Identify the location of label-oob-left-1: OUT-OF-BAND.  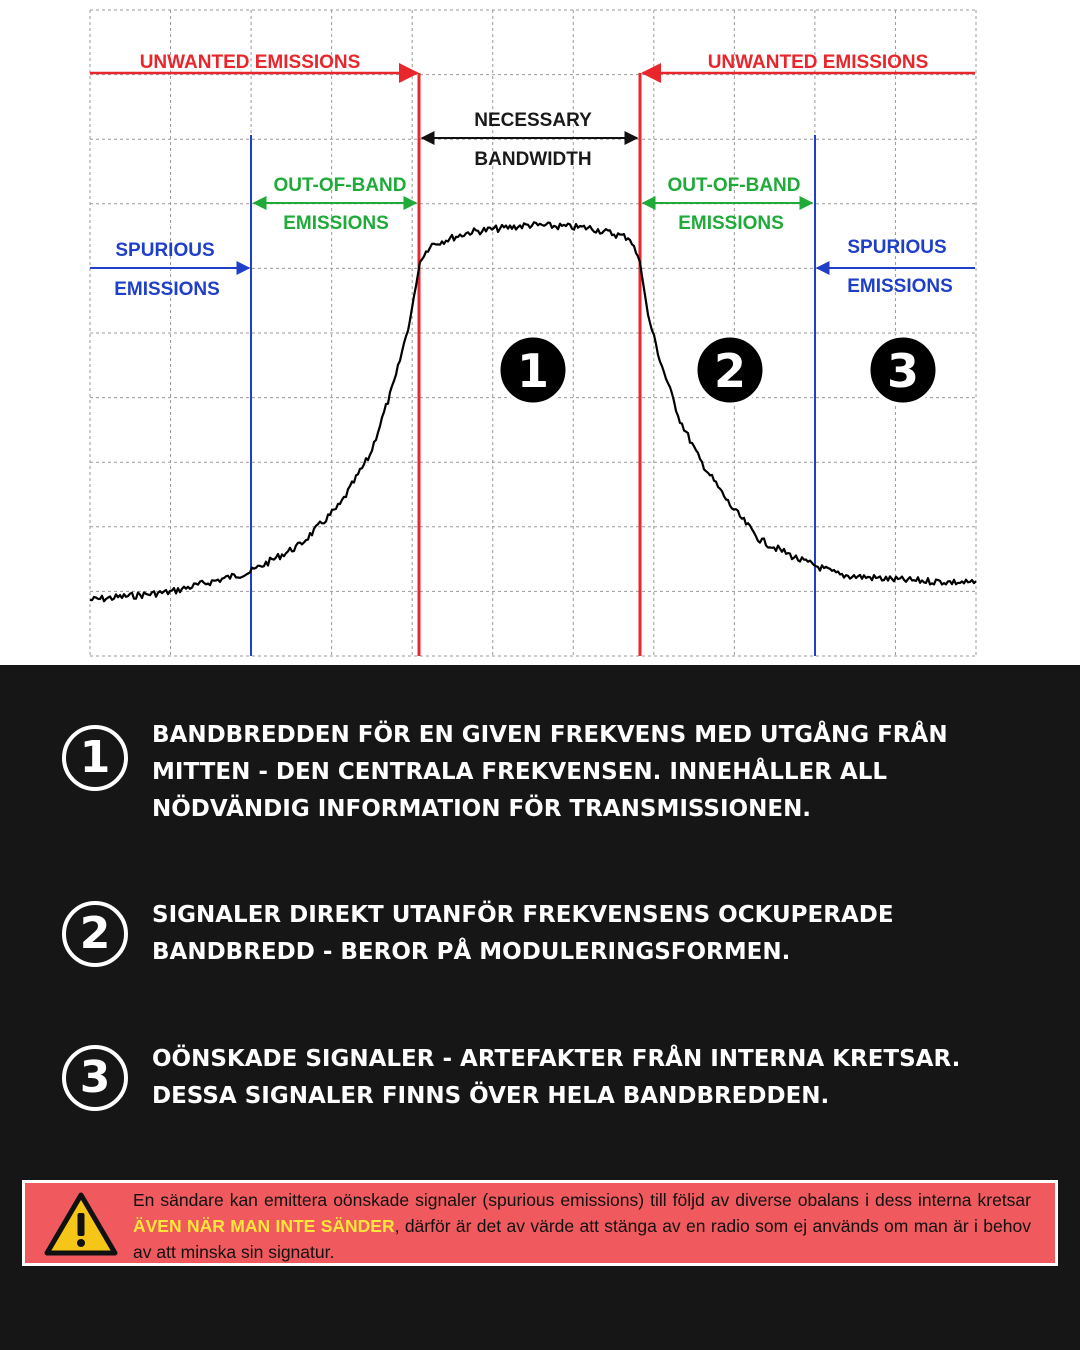
(340, 185).